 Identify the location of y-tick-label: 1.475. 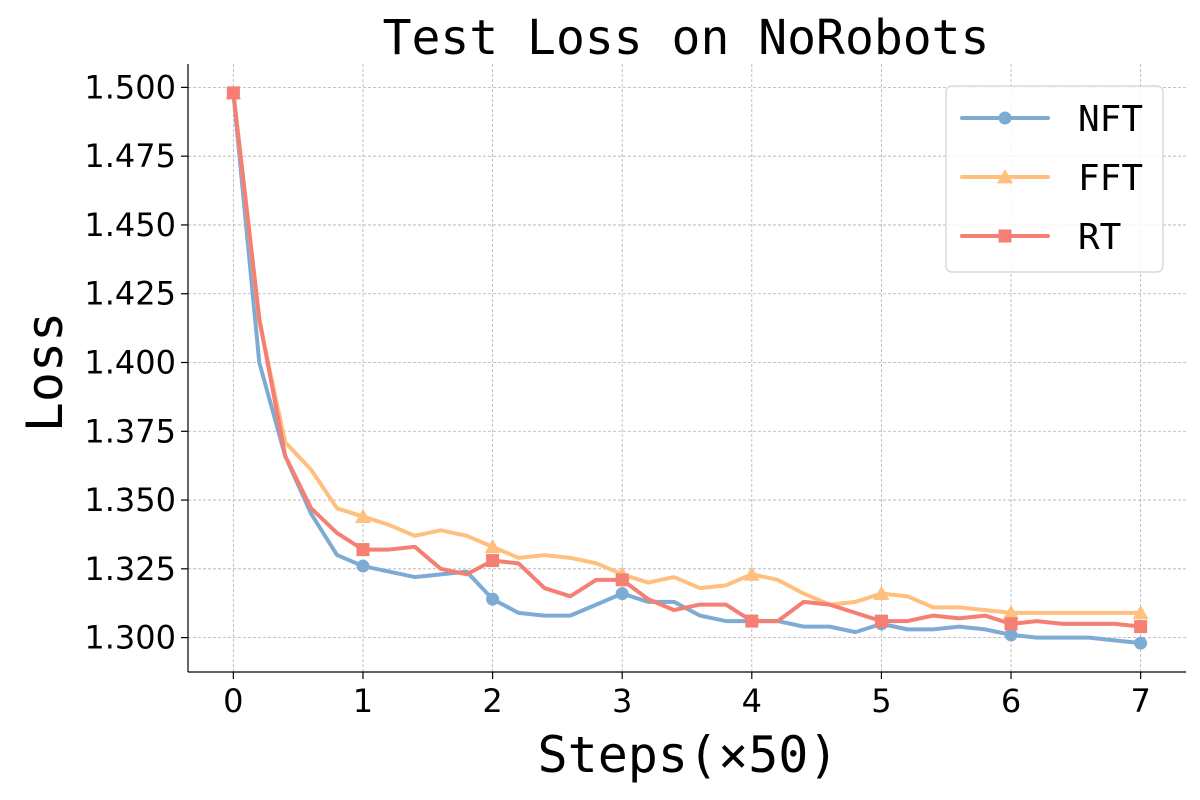
(130, 156).